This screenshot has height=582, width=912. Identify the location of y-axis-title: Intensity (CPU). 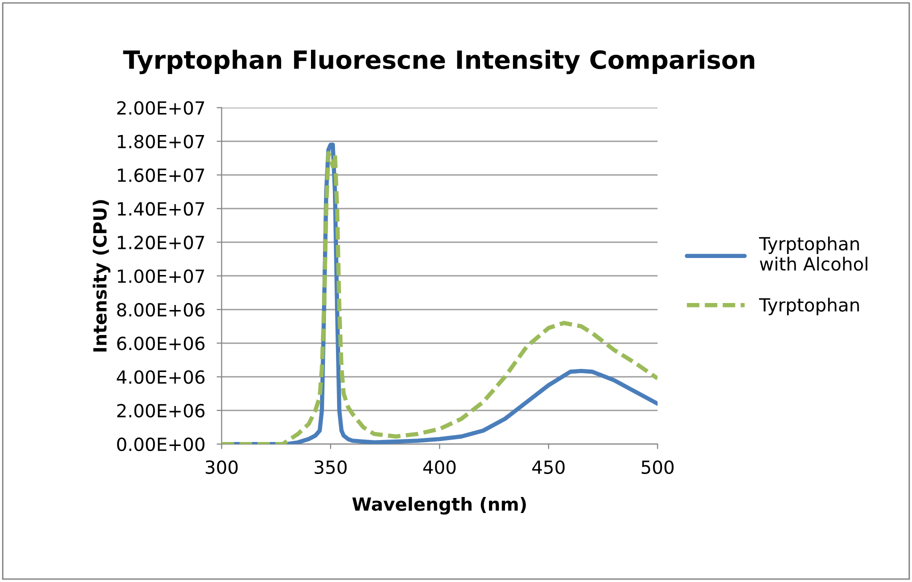
(101, 276).